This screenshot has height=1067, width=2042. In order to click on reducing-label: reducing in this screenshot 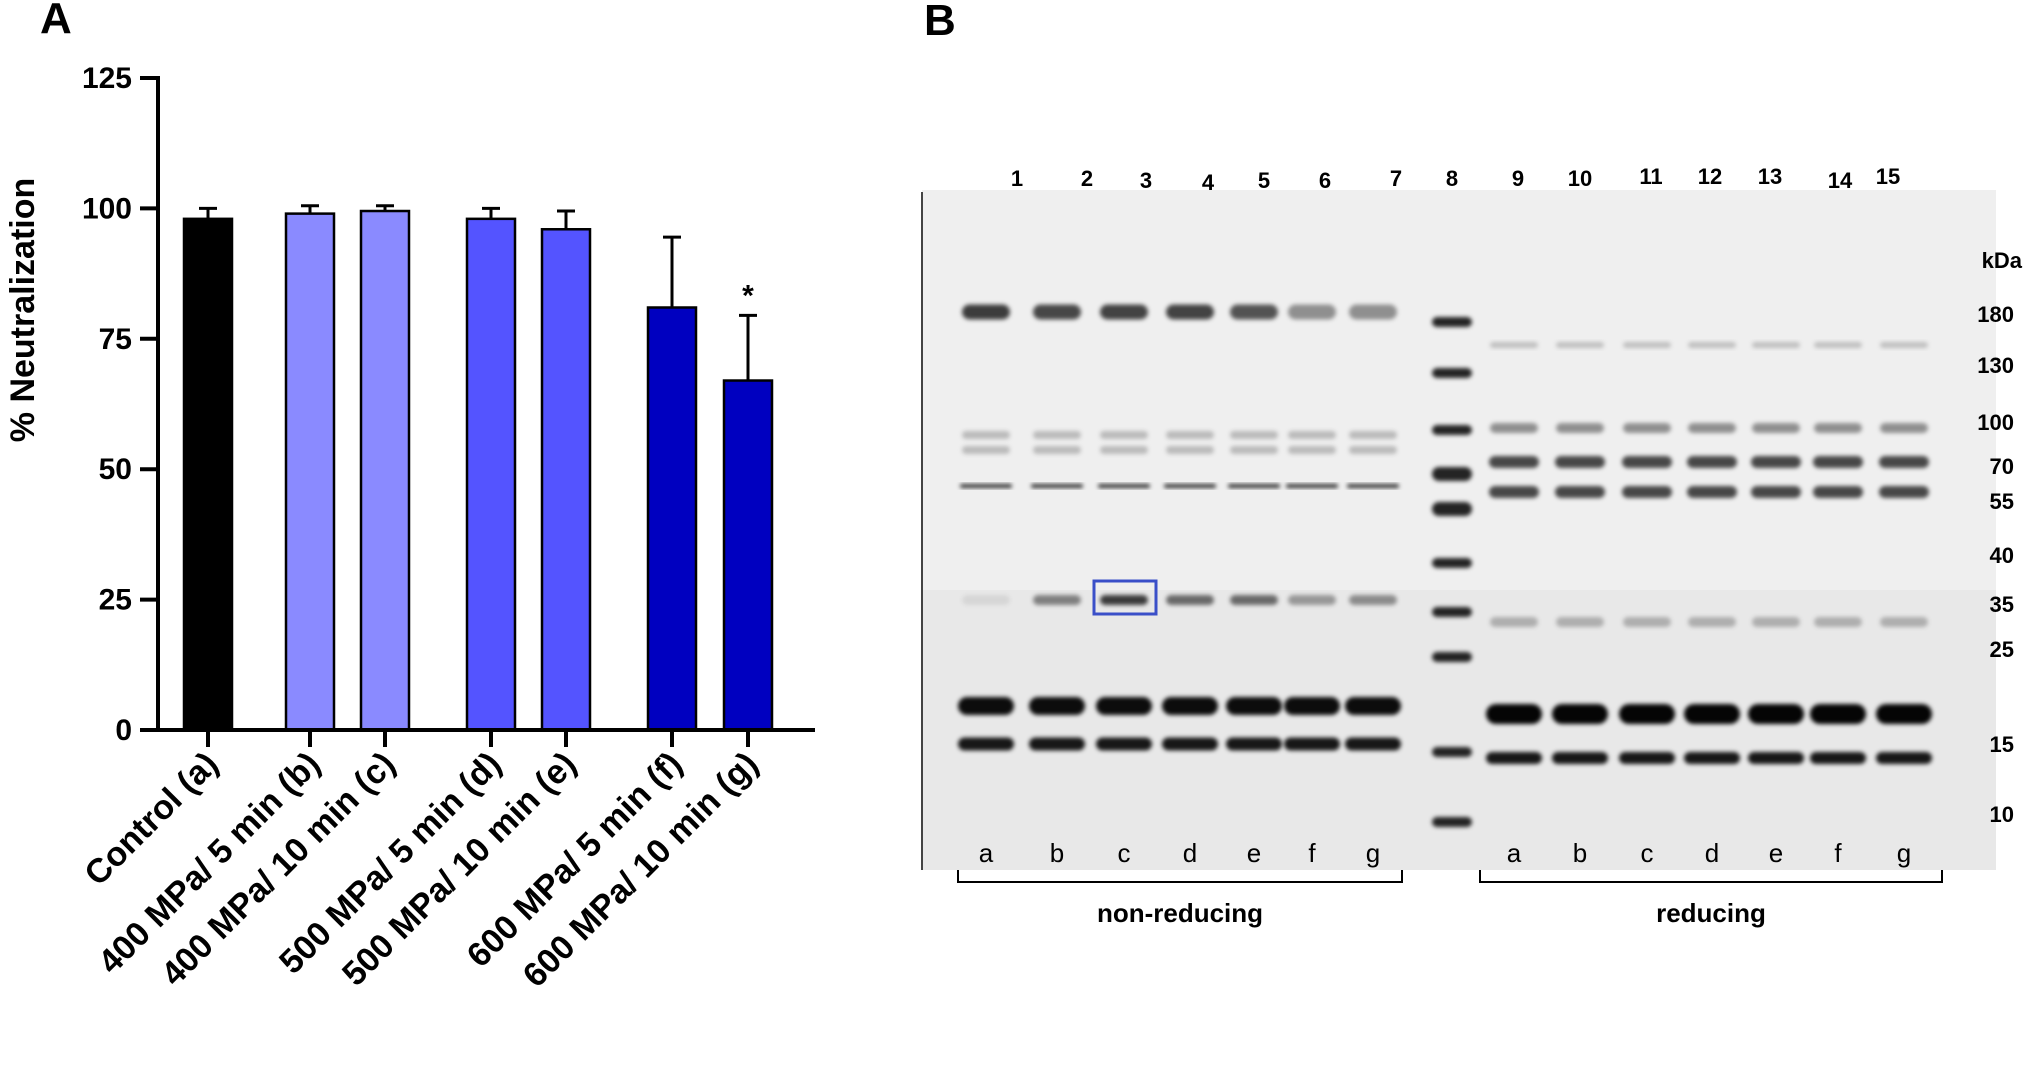, I will do `click(1711, 913)`.